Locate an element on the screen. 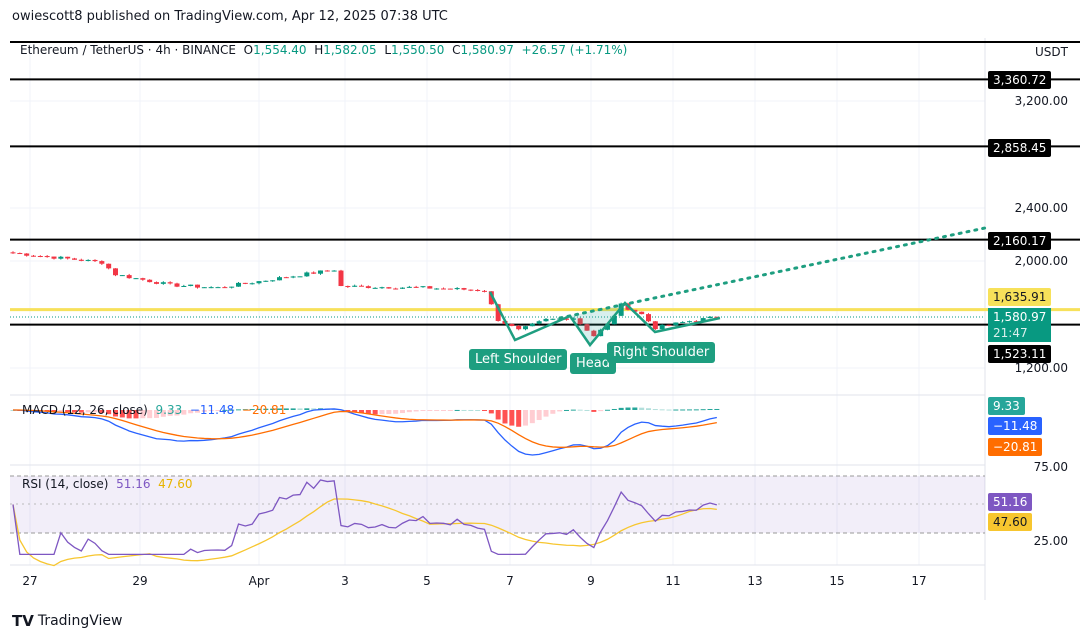 The height and width of the screenshot is (641, 1080). tradingview-logo: 𝗧𝗩 TradingView is located at coordinates (67, 621).